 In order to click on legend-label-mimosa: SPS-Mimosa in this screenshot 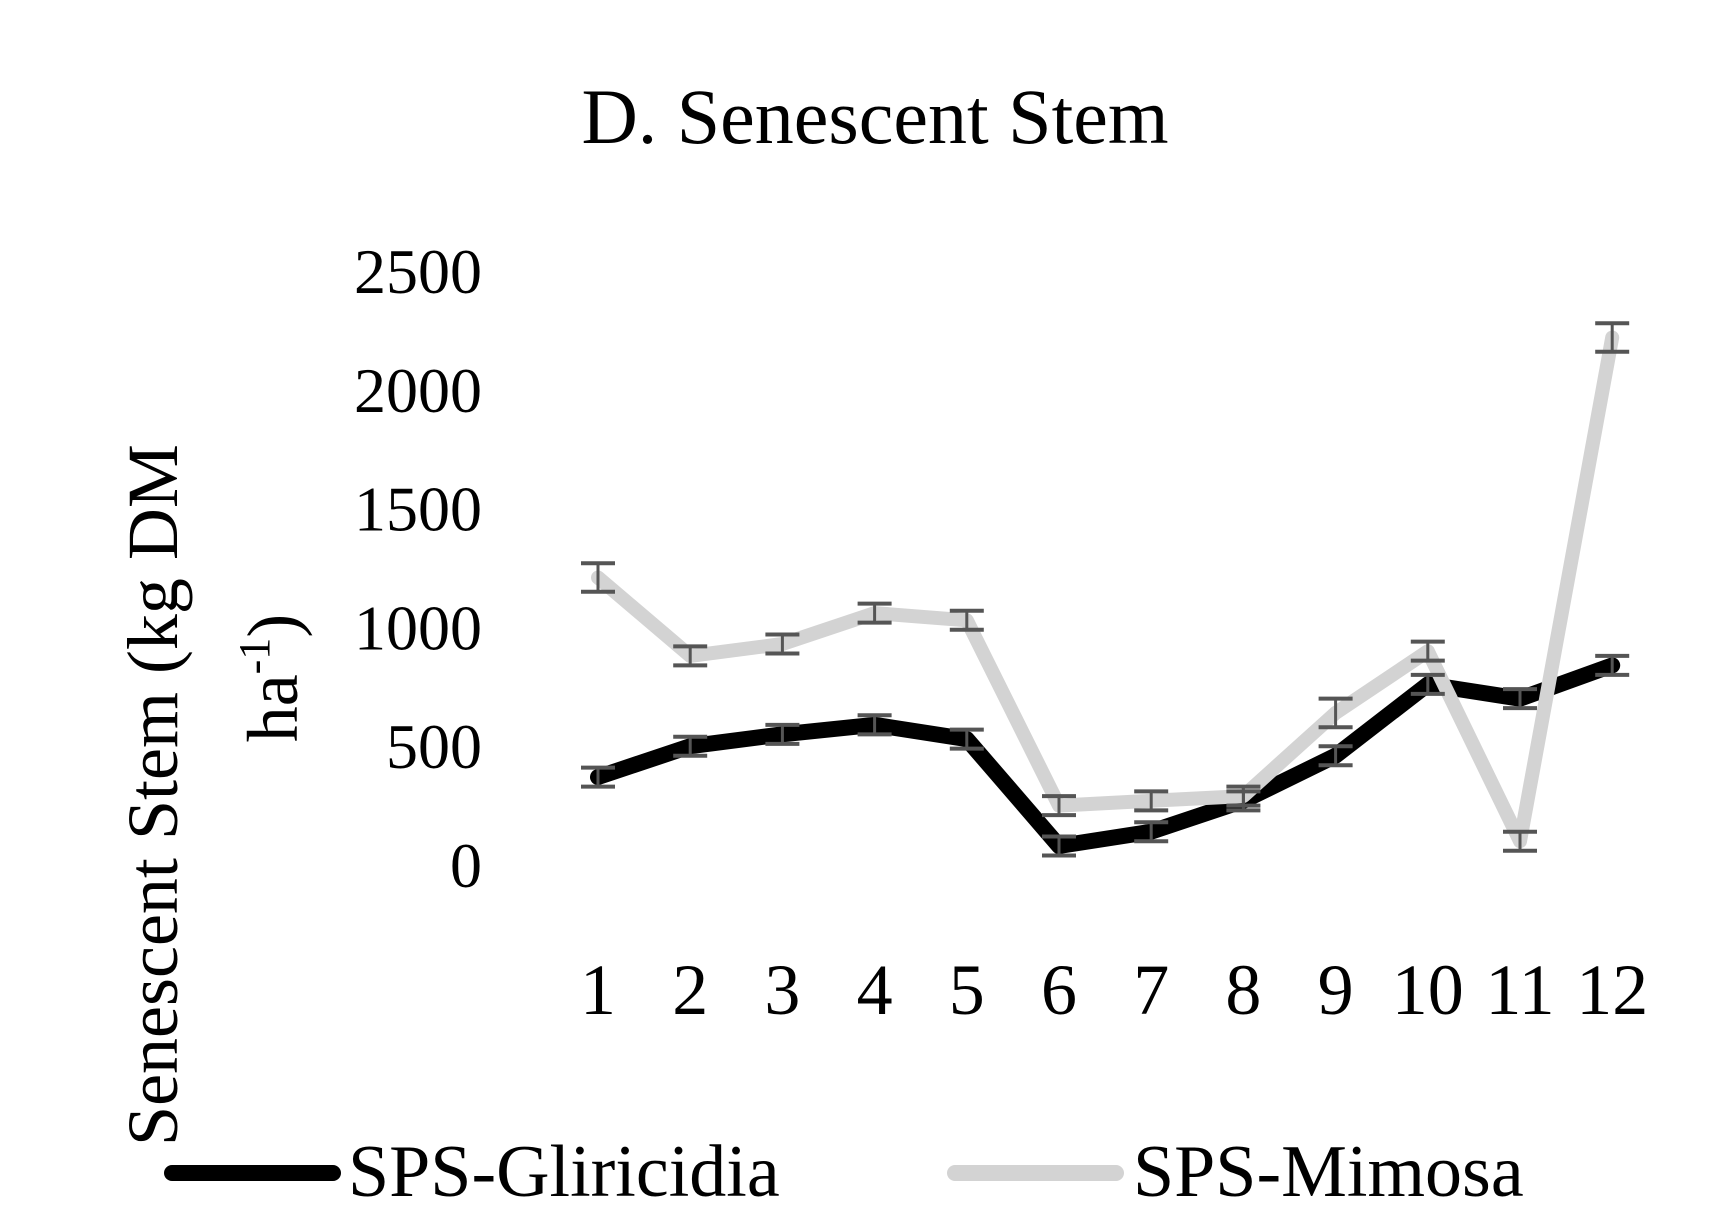, I will do `click(1328, 1172)`.